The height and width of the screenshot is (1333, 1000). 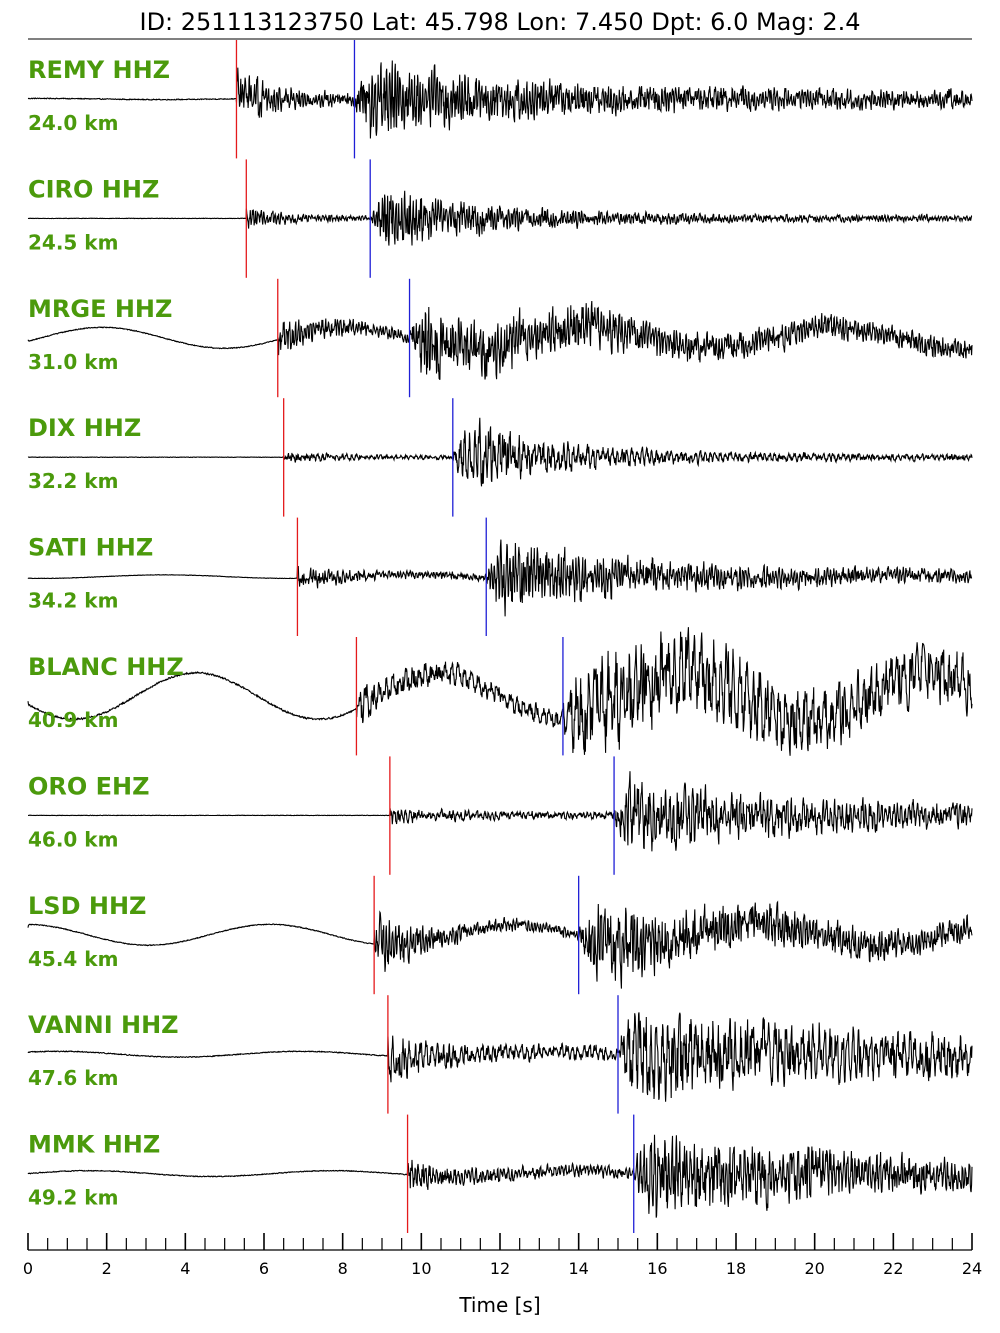 I want to click on x-tick-label: 12, so click(x=500, y=1268).